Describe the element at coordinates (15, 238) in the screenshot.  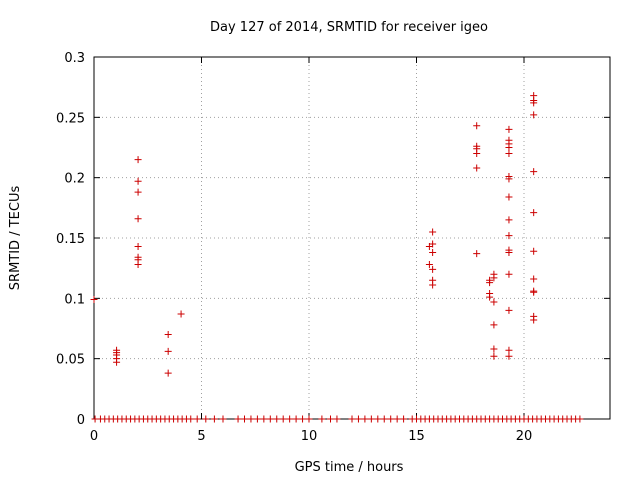
I see `y-axis-label: SRMTID / TECUs` at that location.